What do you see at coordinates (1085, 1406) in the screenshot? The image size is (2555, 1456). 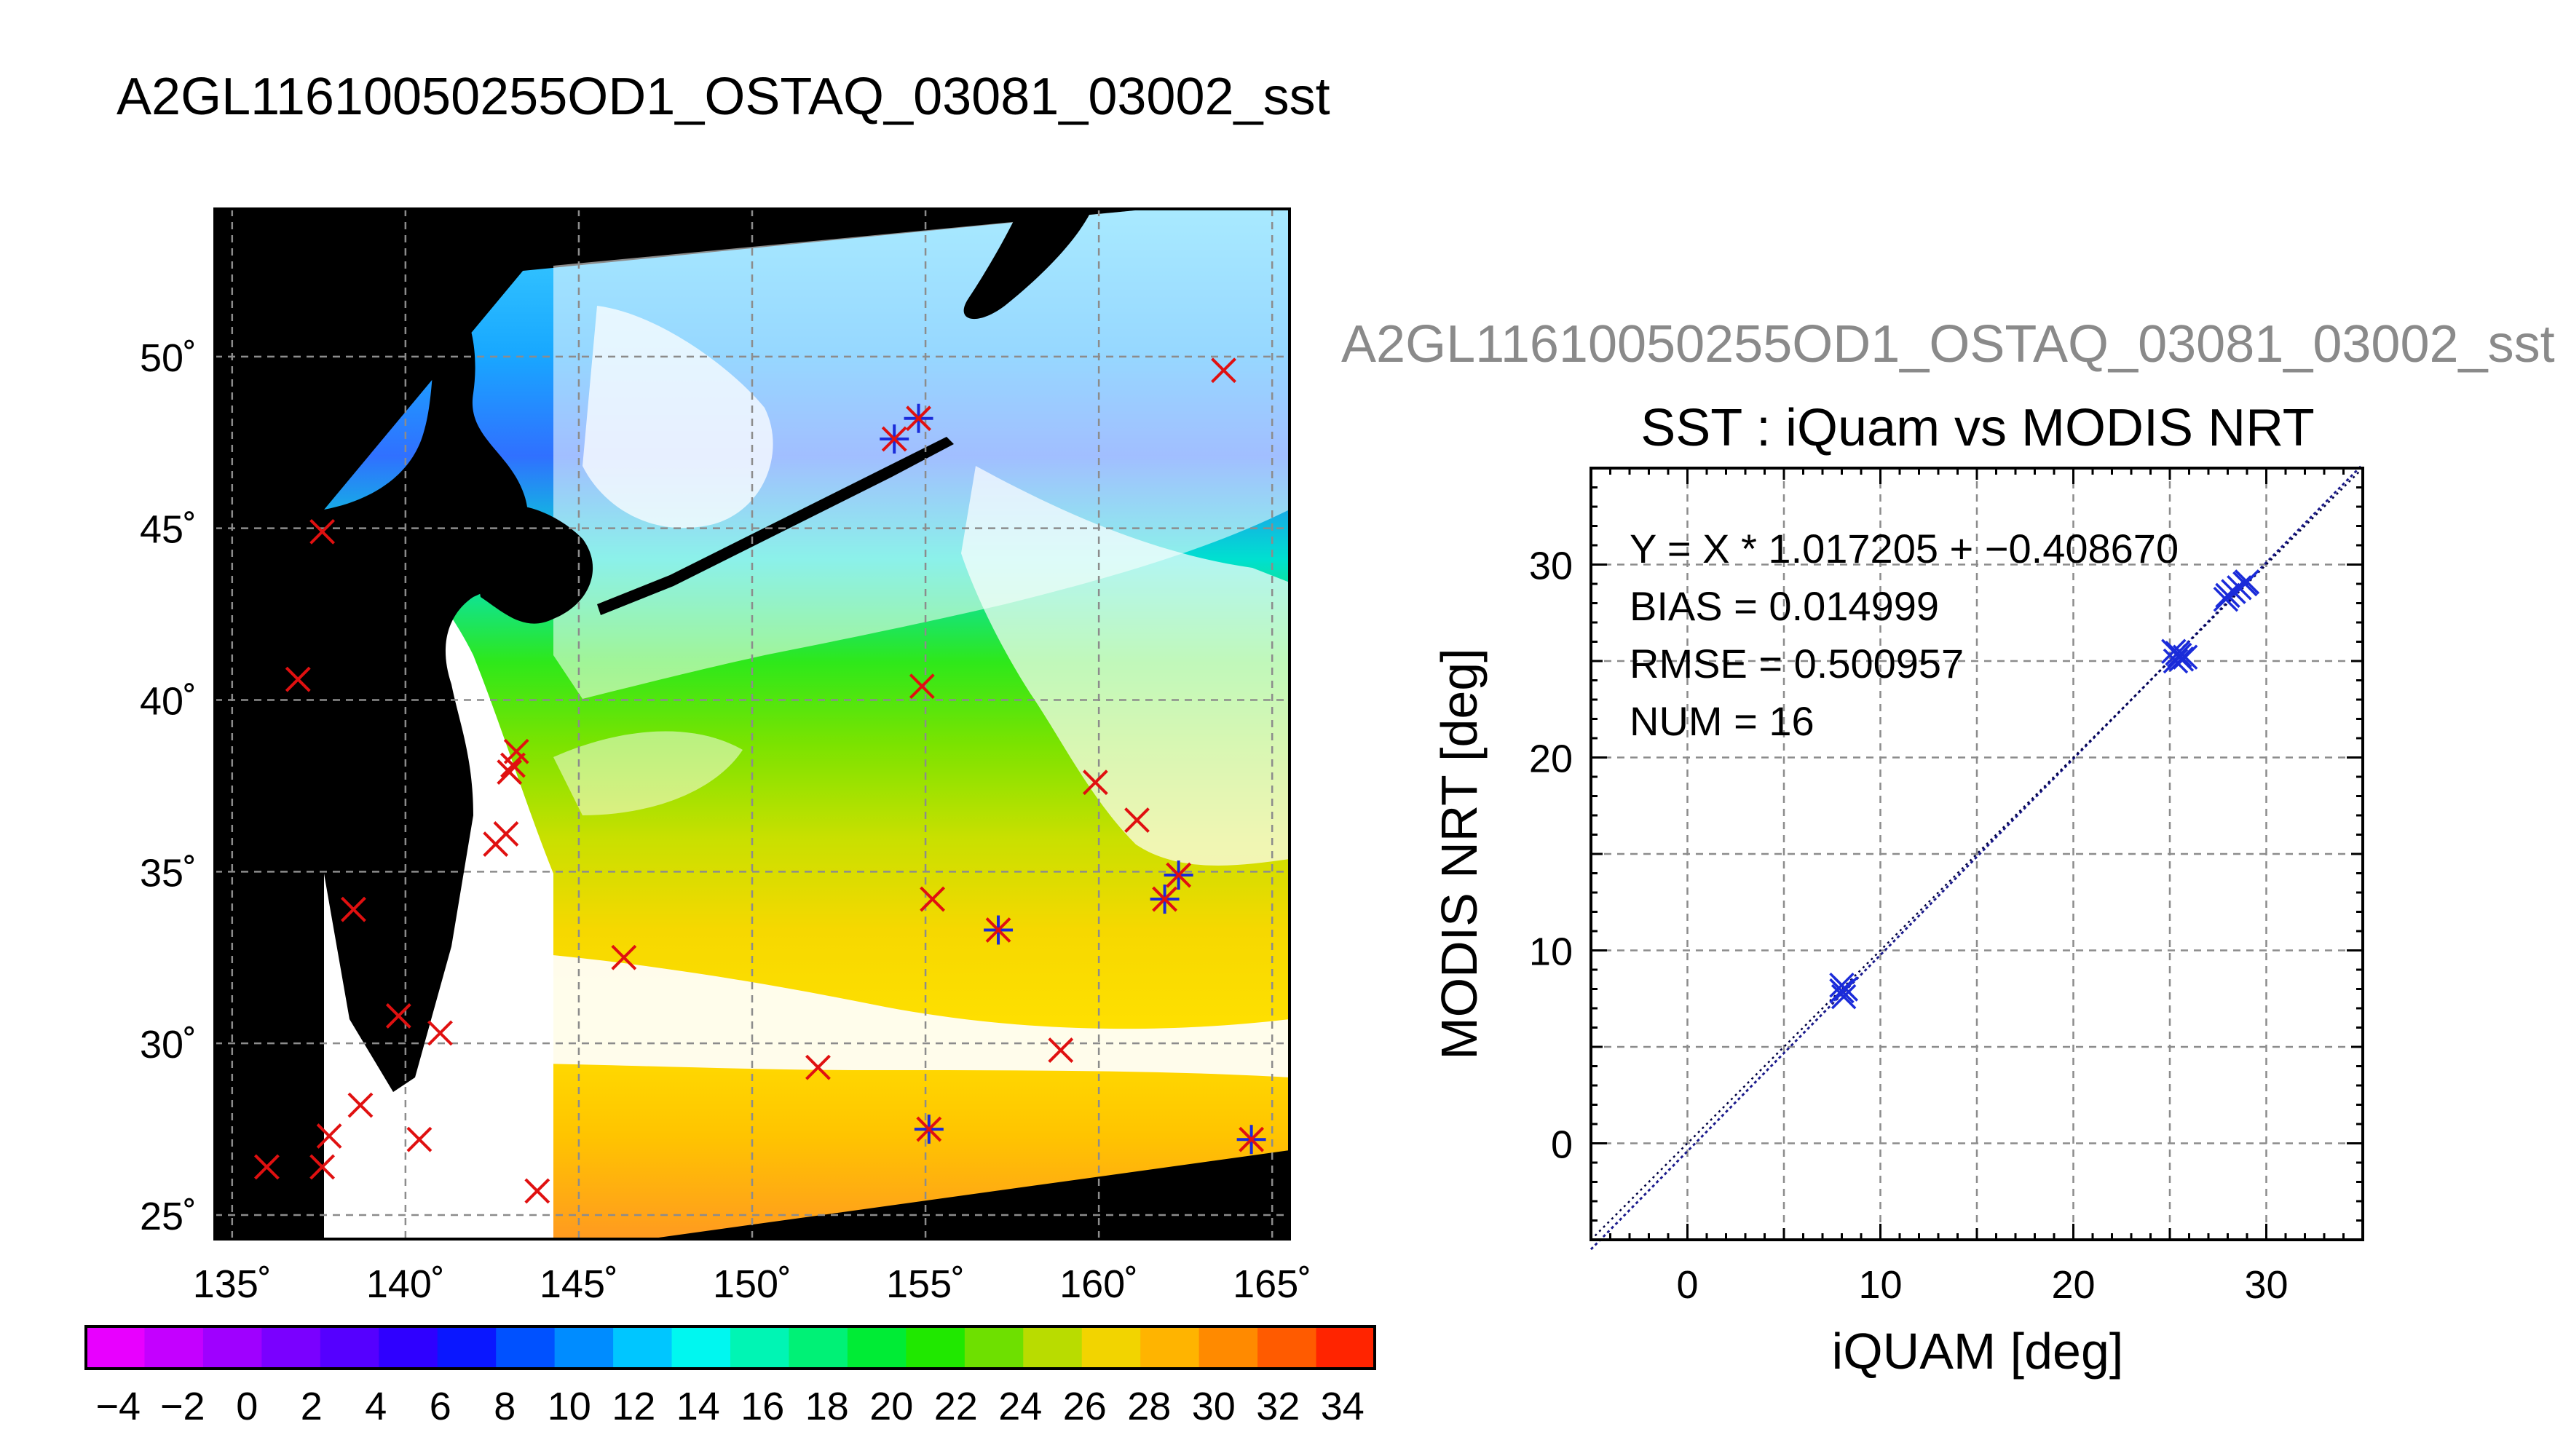 I see `colorbar-tick-label: 26` at bounding box center [1085, 1406].